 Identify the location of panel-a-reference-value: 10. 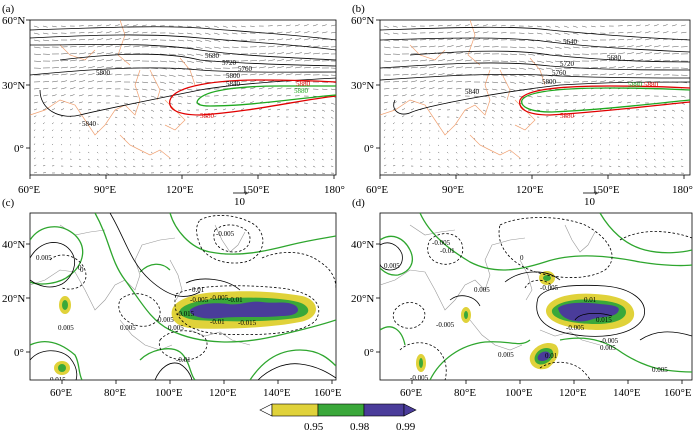
(240, 202).